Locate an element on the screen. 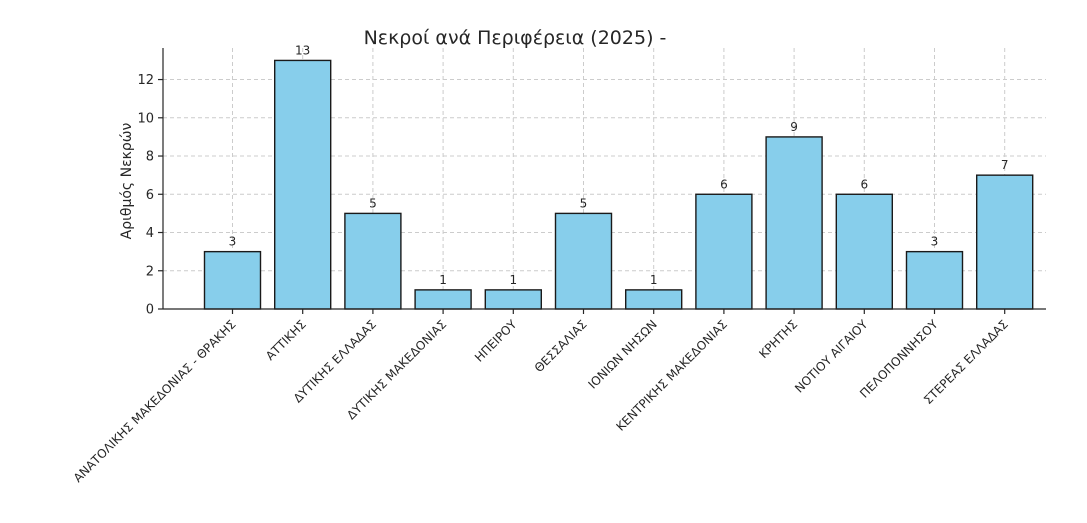 The height and width of the screenshot is (523, 1087). y-tick-label: 6 is located at coordinates (150, 195).